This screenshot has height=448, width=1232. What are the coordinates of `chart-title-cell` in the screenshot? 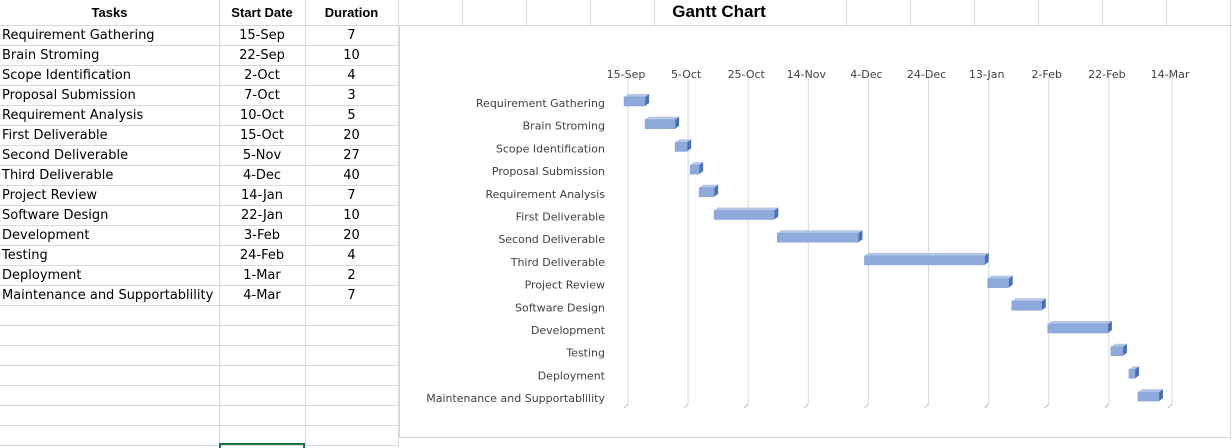 It's located at (719, 12).